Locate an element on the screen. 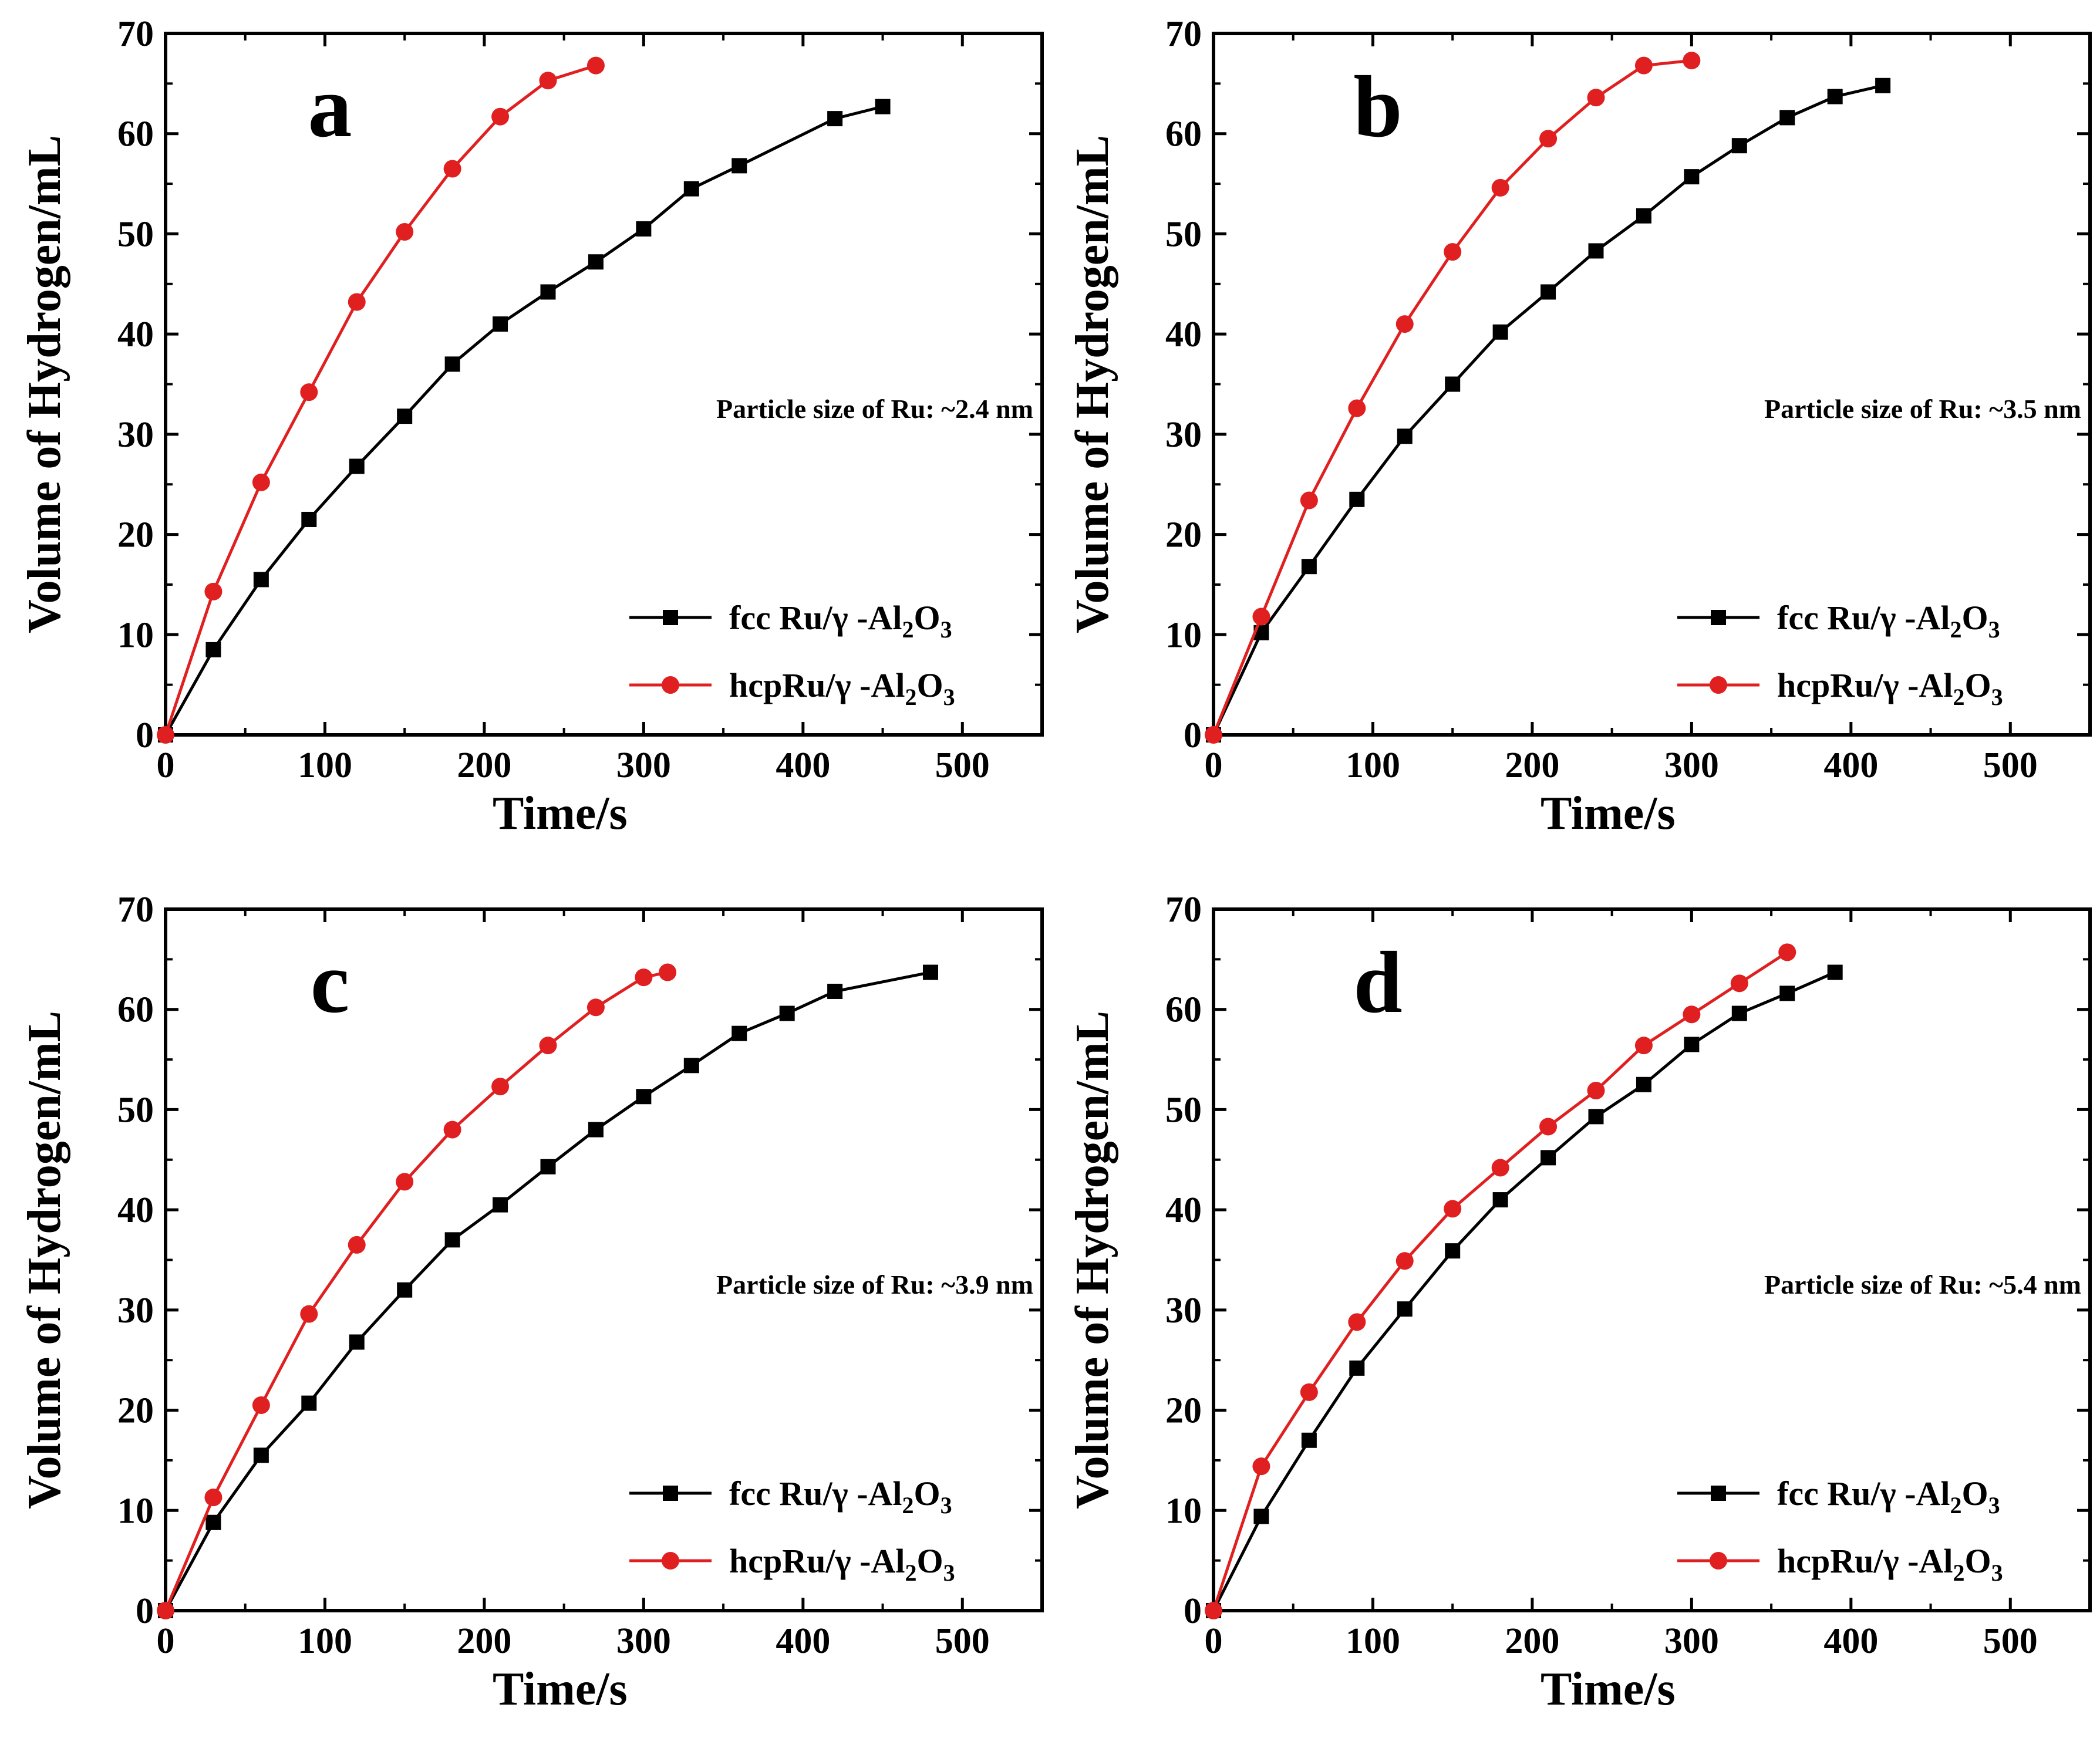 Image resolution: width=2100 pixels, height=1755 pixels. particle-size-annotation: Particle size of Ru: ~3.9 nm is located at coordinates (874, 1285).